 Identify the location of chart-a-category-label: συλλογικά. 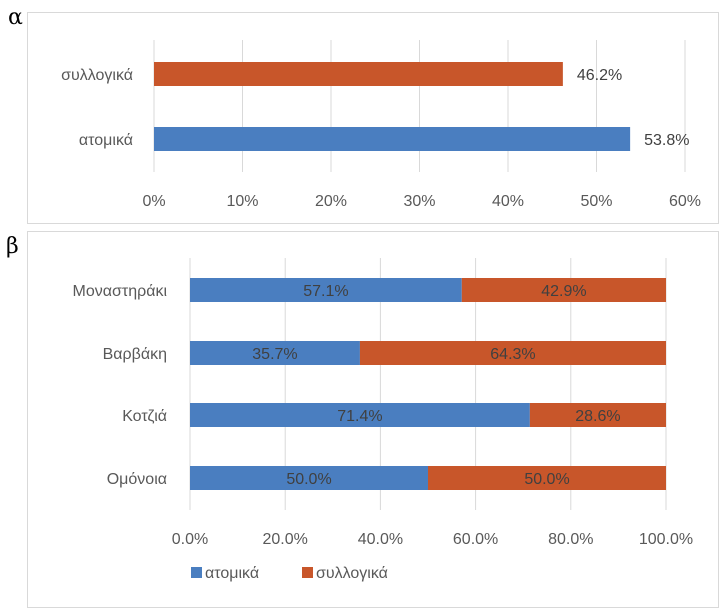
(97, 75).